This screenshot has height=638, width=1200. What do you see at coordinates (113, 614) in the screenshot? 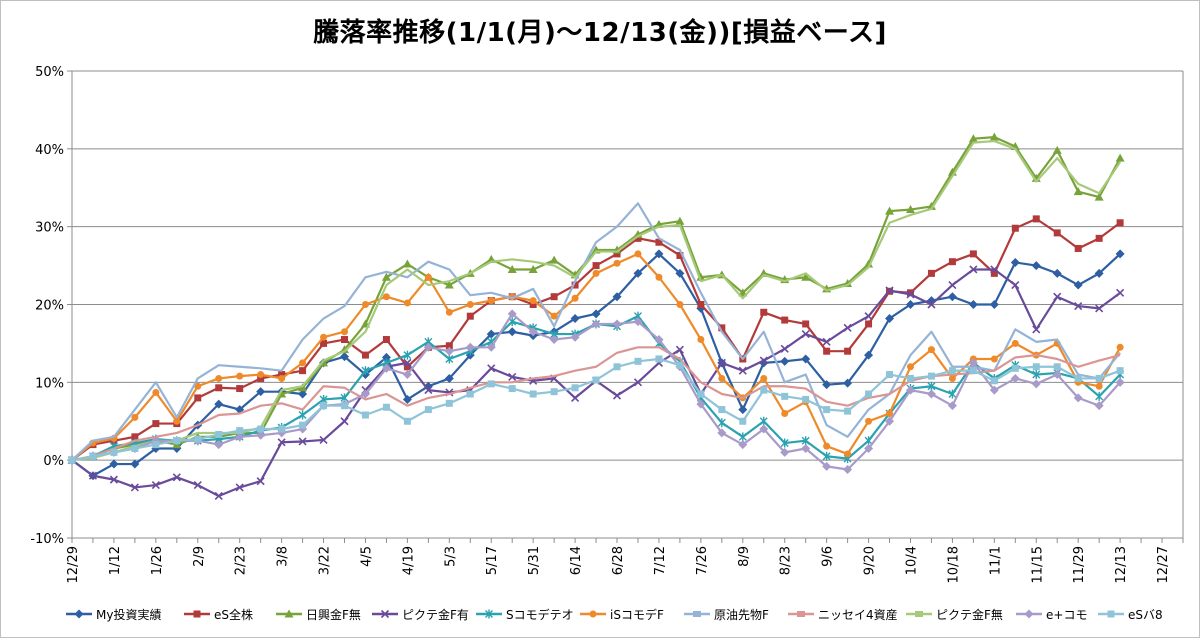
I see `legend-item: My投資実績` at bounding box center [113, 614].